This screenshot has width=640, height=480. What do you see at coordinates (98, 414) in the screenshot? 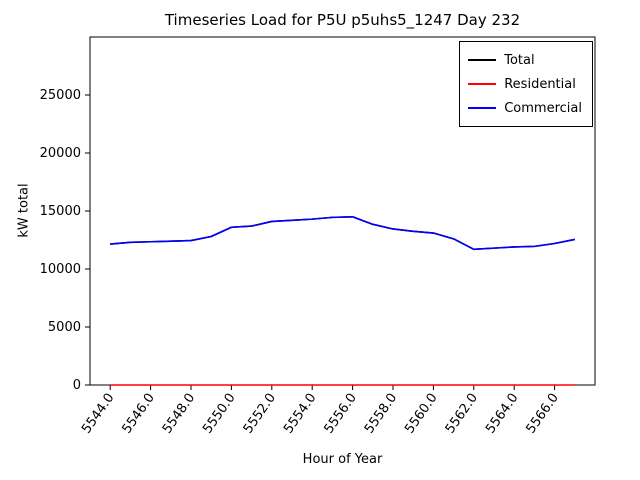
I see `x-tick-label: 5544.0` at bounding box center [98, 414].